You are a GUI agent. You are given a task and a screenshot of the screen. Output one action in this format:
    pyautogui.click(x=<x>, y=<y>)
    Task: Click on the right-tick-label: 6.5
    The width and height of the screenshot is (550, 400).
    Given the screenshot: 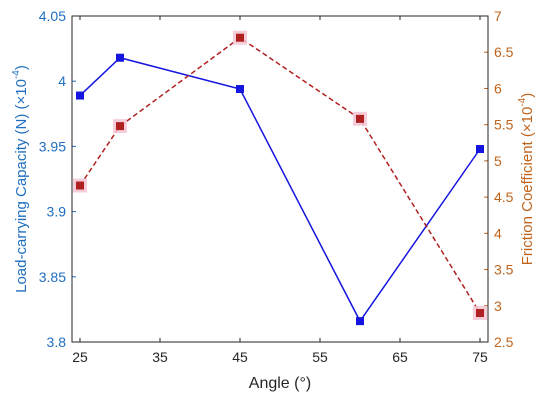 What is the action you would take?
    pyautogui.click(x=504, y=52)
    